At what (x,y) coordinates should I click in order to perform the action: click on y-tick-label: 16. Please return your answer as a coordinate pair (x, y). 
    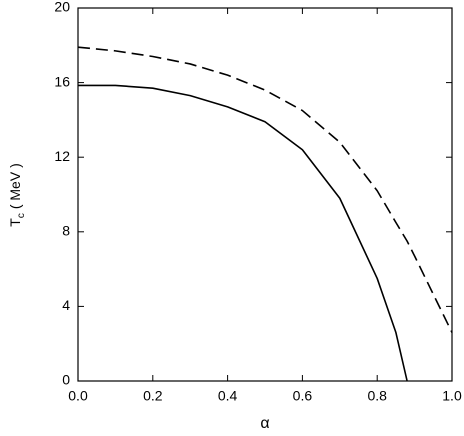
    Looking at the image, I should click on (62, 81).